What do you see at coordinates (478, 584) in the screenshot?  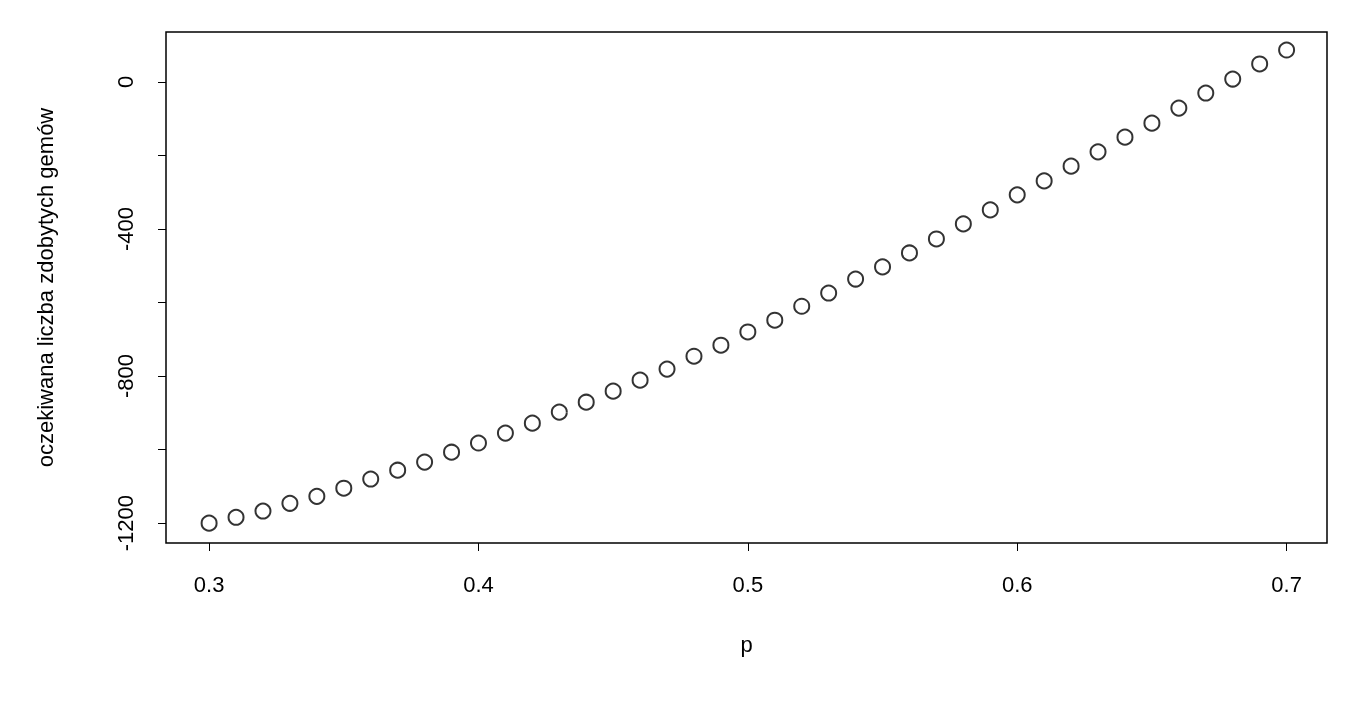 I see `x-tick-label: 0.4` at bounding box center [478, 584].